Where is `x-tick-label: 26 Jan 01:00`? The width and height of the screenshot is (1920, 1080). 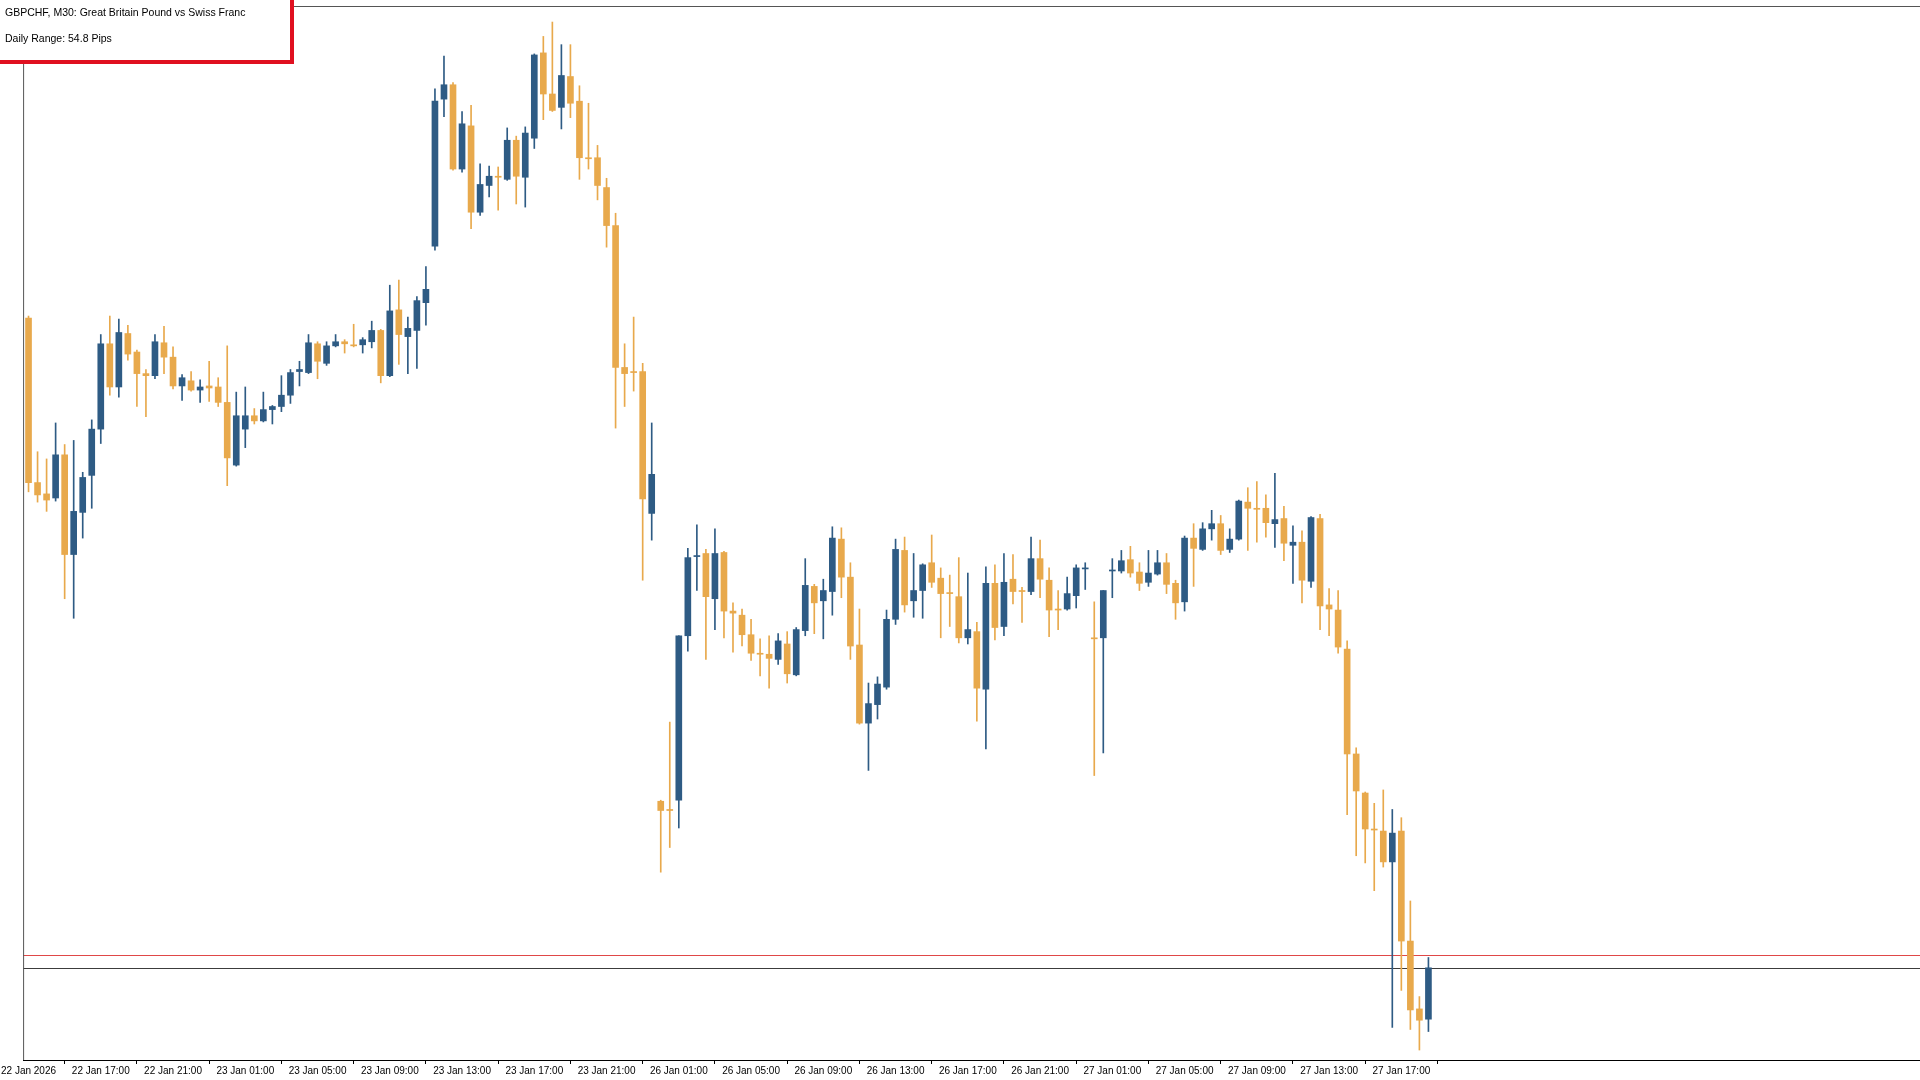
x-tick-label: 26 Jan 01:00 is located at coordinates (679, 1070).